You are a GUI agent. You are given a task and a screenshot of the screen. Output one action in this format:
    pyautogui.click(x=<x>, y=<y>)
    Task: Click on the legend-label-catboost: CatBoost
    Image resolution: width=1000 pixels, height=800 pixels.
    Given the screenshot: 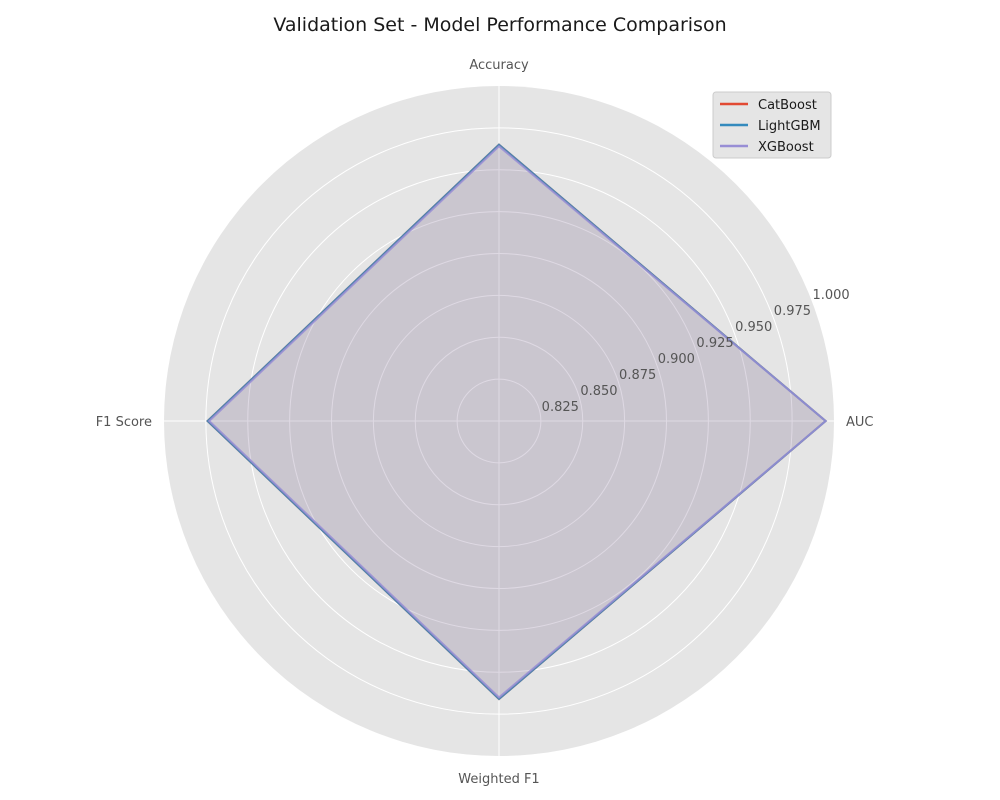 What is the action you would take?
    pyautogui.click(x=787, y=105)
    